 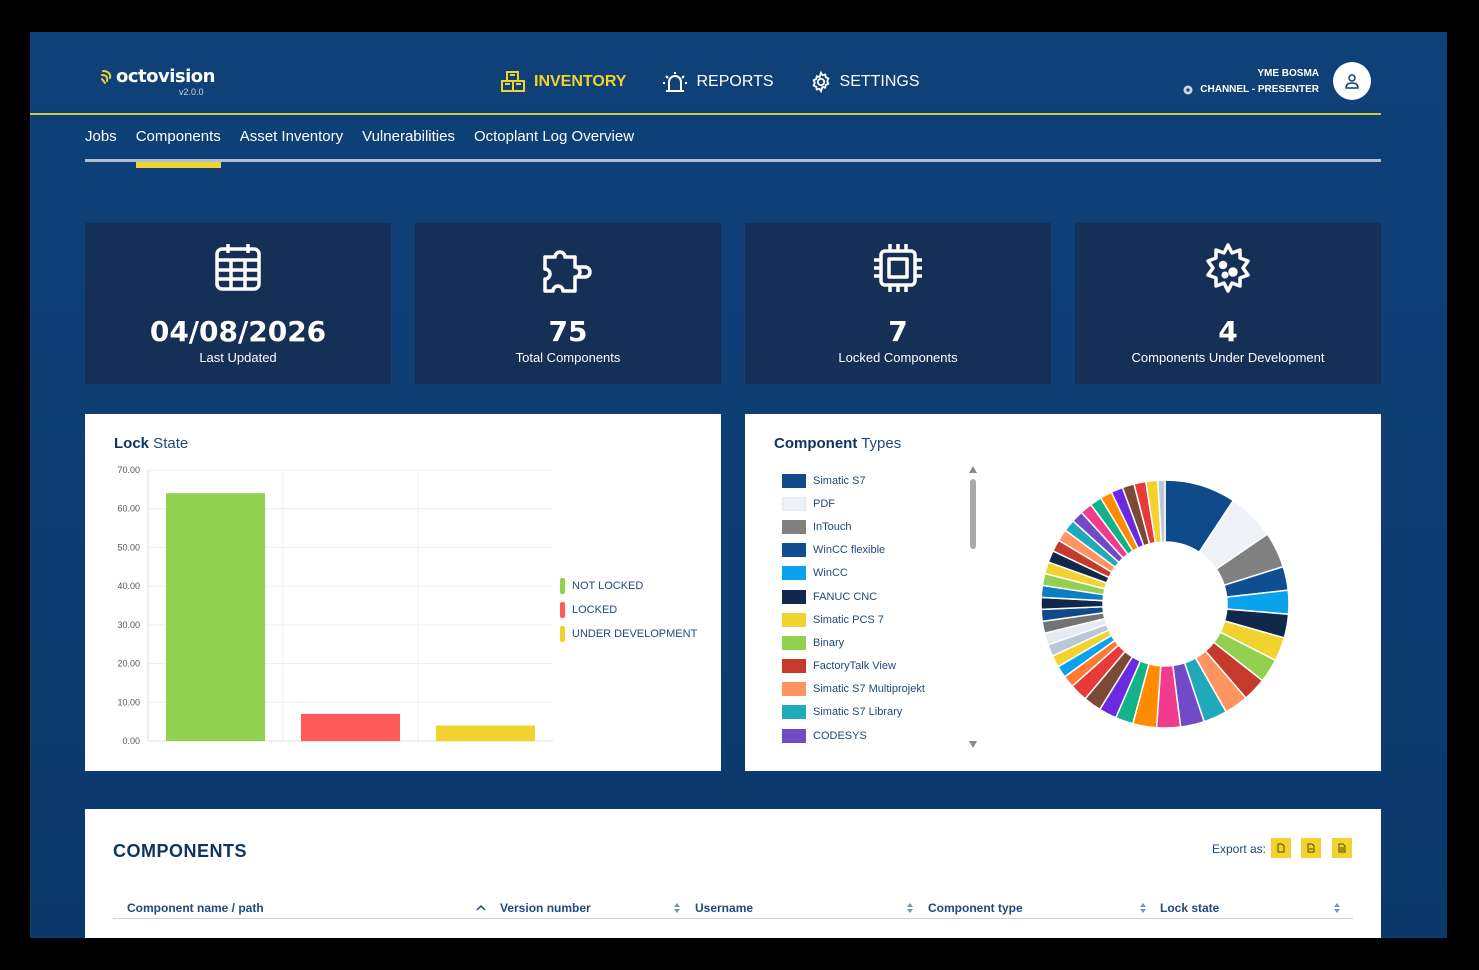 What do you see at coordinates (724, 908) in the screenshot?
I see `col-username: Username` at bounding box center [724, 908].